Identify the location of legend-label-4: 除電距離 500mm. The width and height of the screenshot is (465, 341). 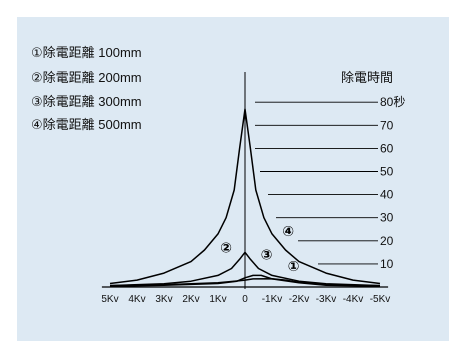
(92, 124).